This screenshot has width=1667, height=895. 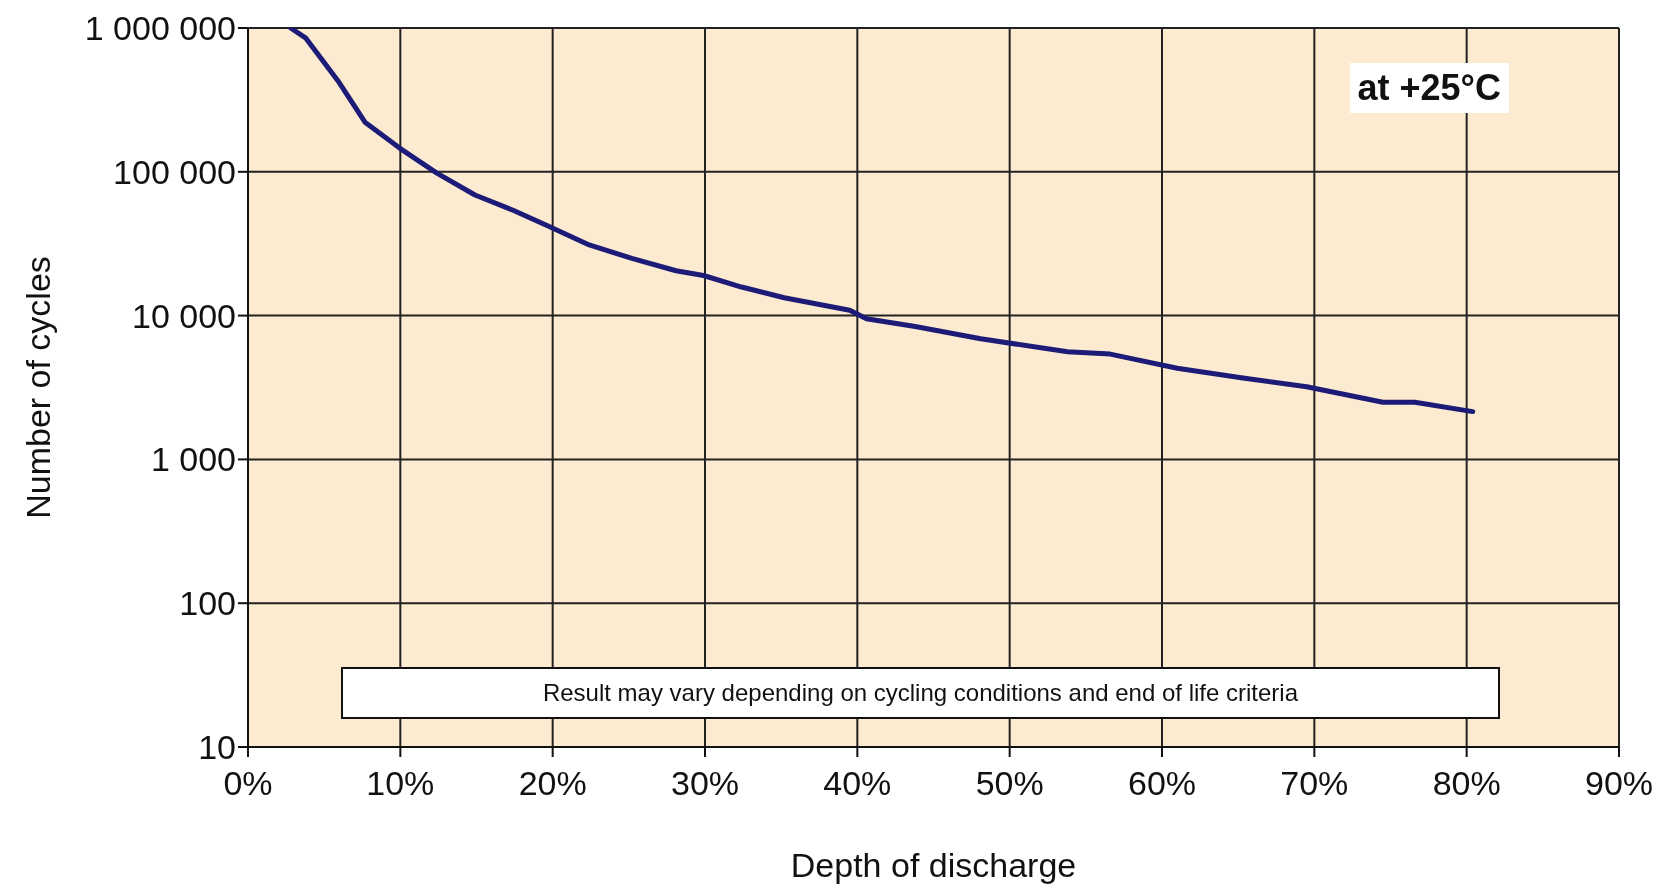 I want to click on y-tick-label: 1 000 000, so click(x=160, y=28).